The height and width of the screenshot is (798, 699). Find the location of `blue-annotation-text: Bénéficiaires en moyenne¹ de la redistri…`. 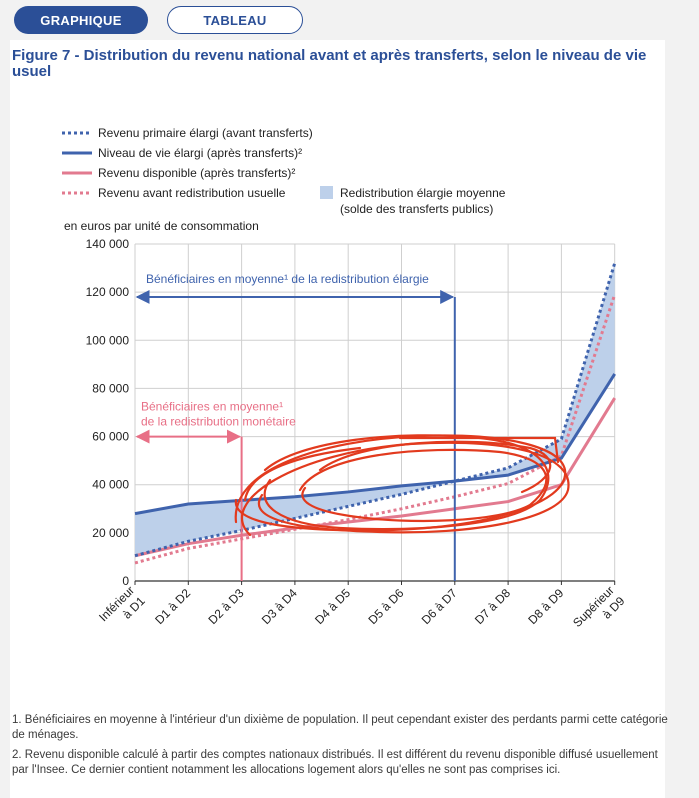

blue-annotation-text: Bénéficiaires en moyenne¹ de la redistri… is located at coordinates (287, 279).